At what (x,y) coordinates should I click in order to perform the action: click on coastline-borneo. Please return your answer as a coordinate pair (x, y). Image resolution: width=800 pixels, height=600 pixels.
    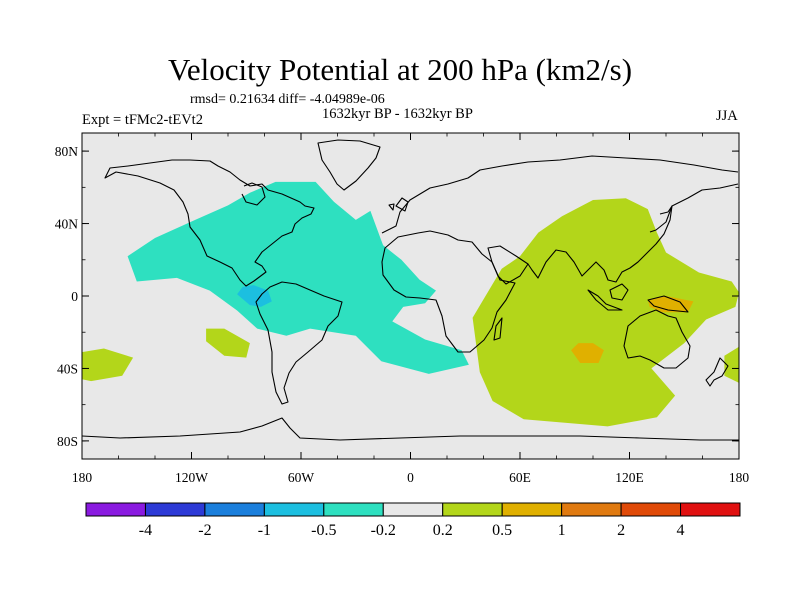
    Looking at the image, I should click on (619, 292).